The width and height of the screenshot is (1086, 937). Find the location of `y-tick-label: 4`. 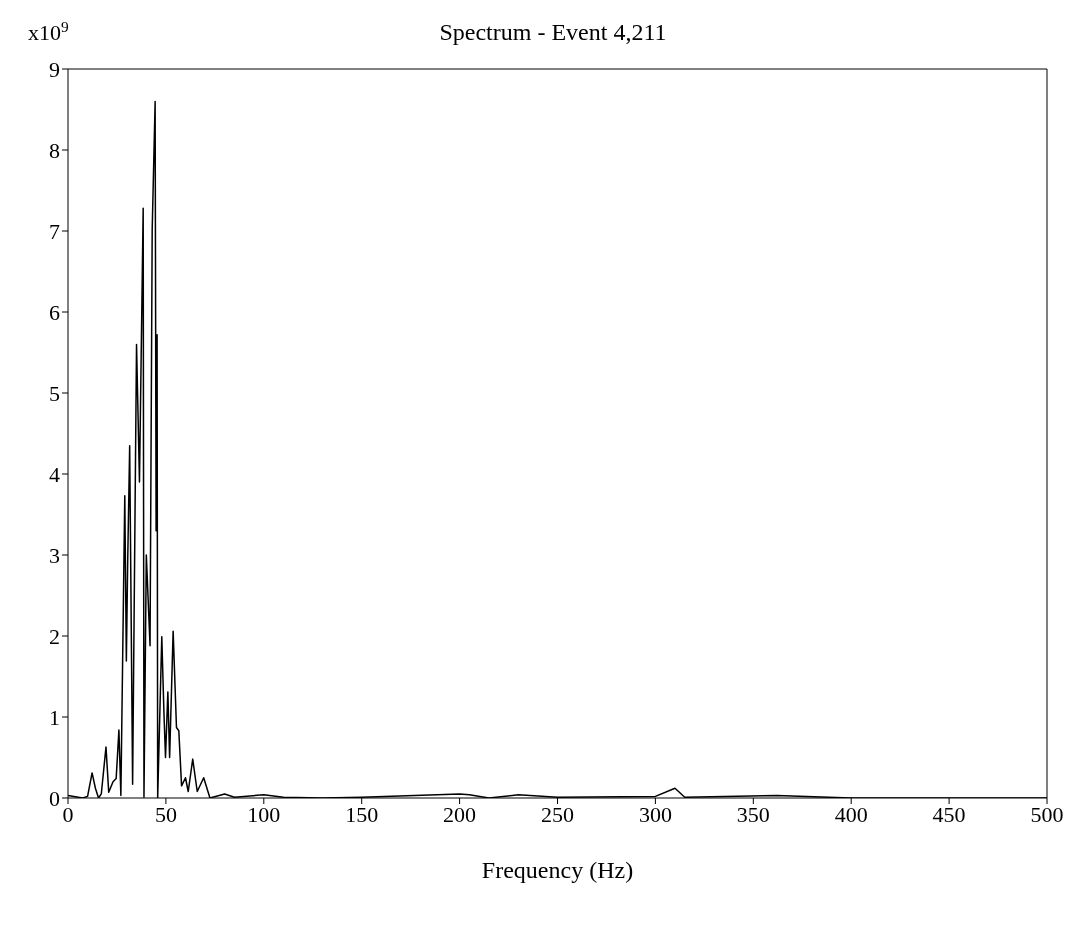

y-tick-label: 4 is located at coordinates (54, 474).